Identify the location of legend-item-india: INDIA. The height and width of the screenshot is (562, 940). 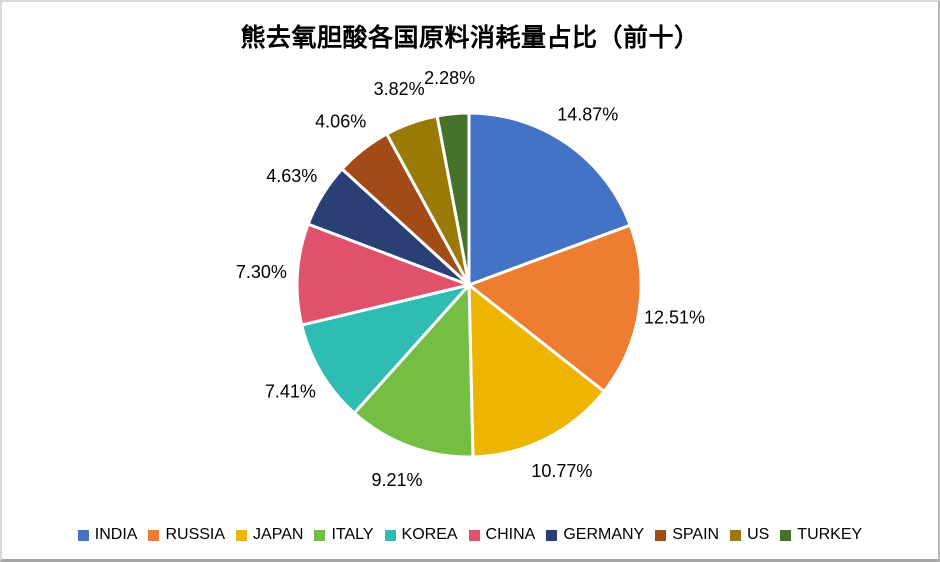
(107, 535).